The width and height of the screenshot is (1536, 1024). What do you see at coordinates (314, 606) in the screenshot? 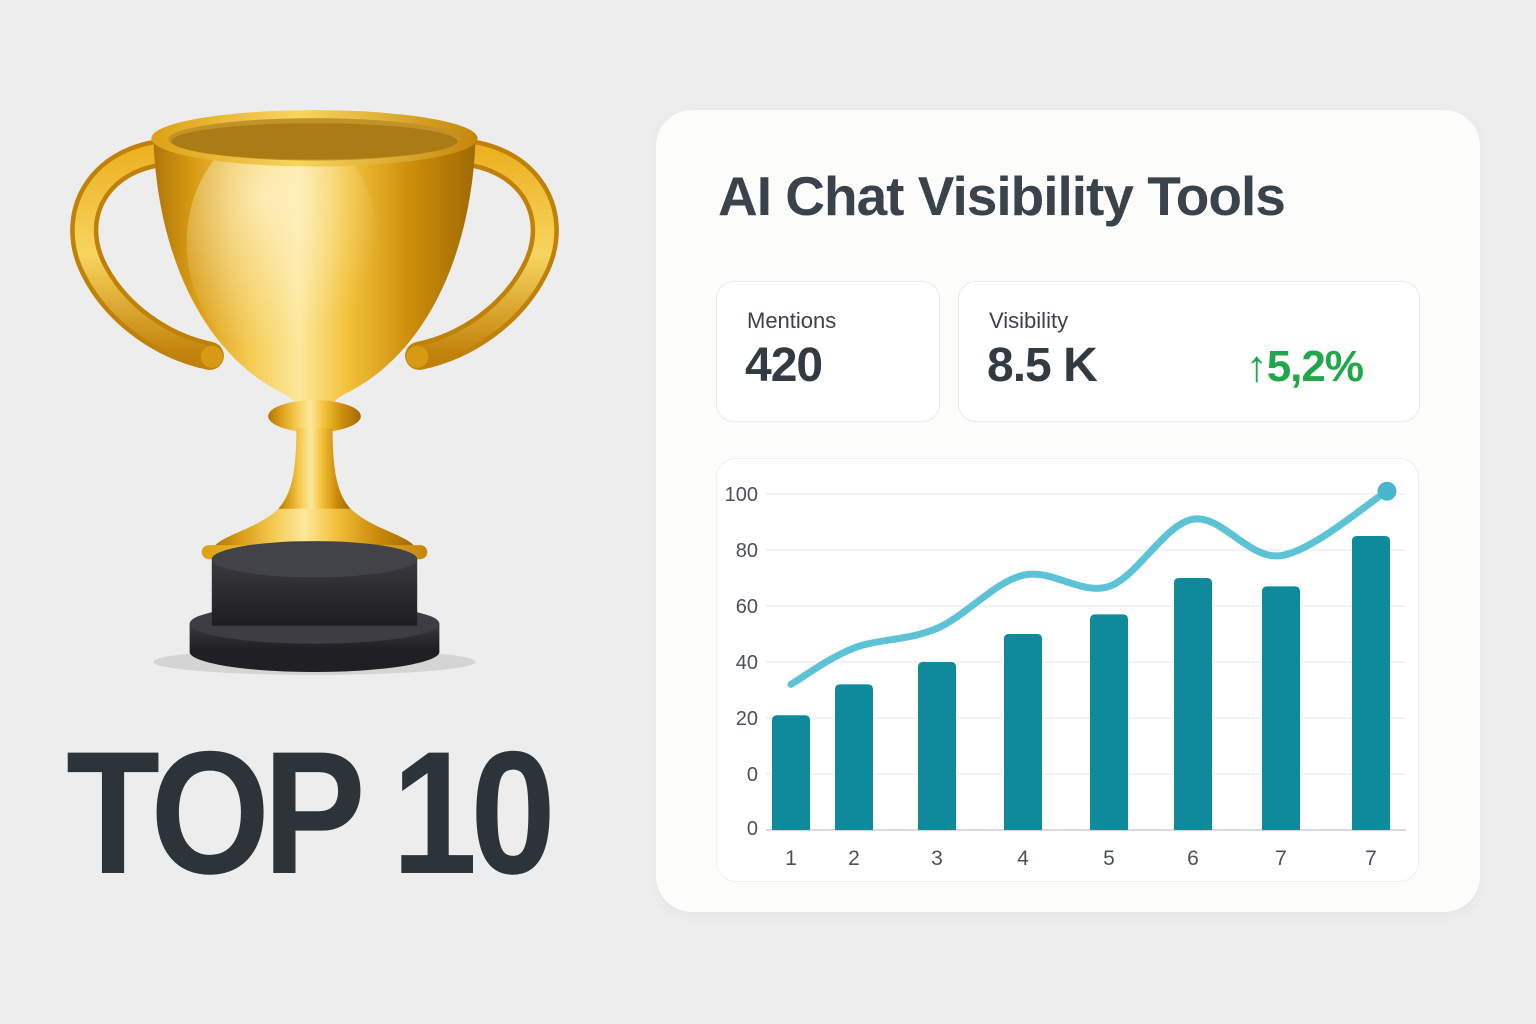
I see `trophy-base` at bounding box center [314, 606].